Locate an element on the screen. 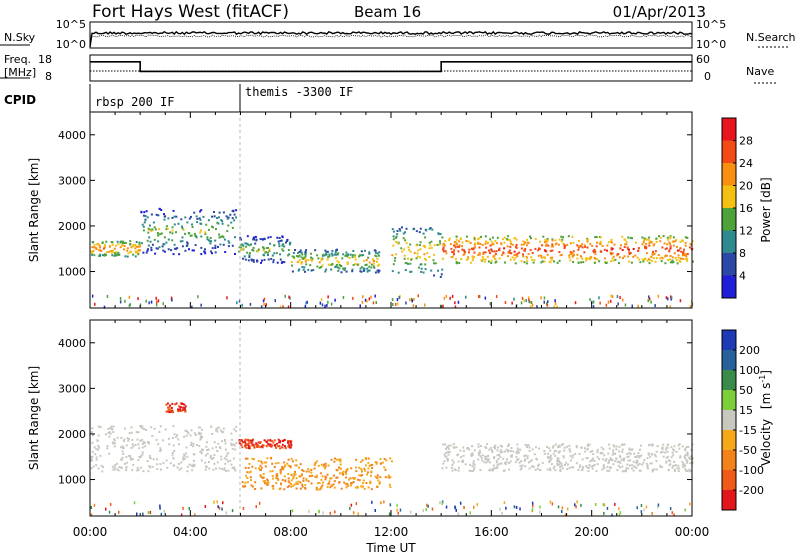 The image size is (800, 554). velocity-noise is located at coordinates (637, 508).